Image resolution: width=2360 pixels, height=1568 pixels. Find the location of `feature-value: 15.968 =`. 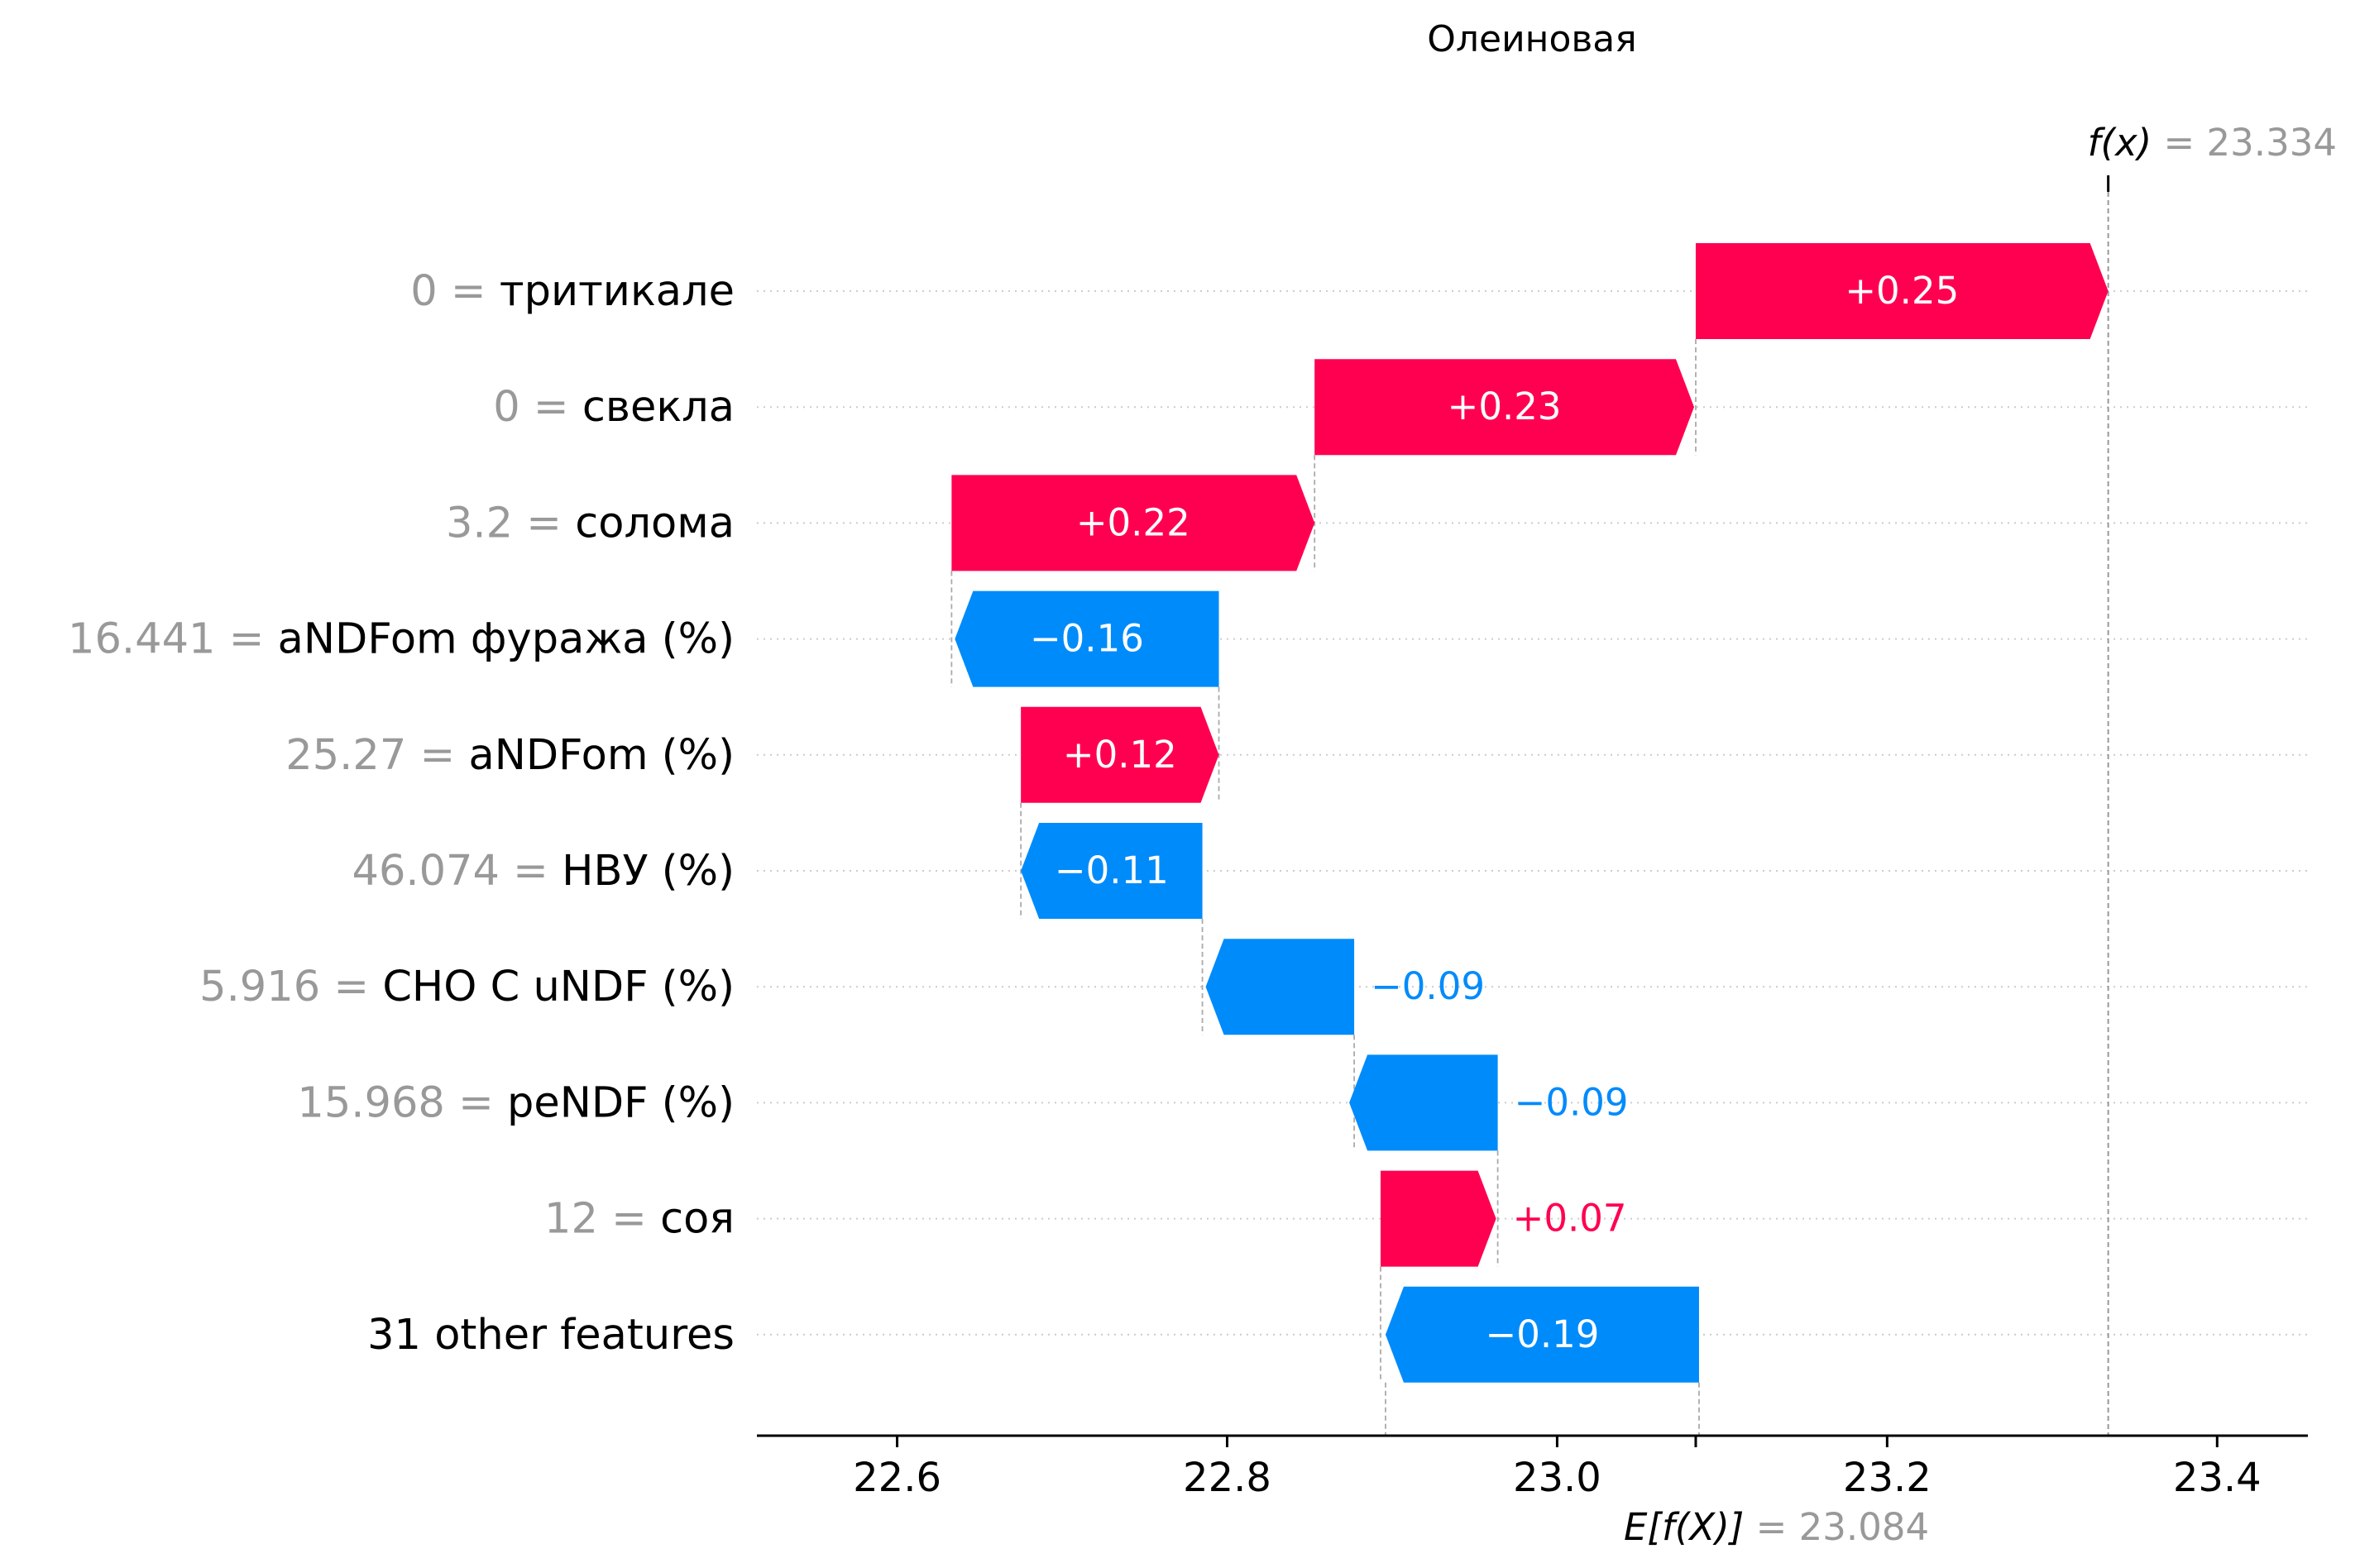

feature-value: 15.968 = is located at coordinates (402, 1102).